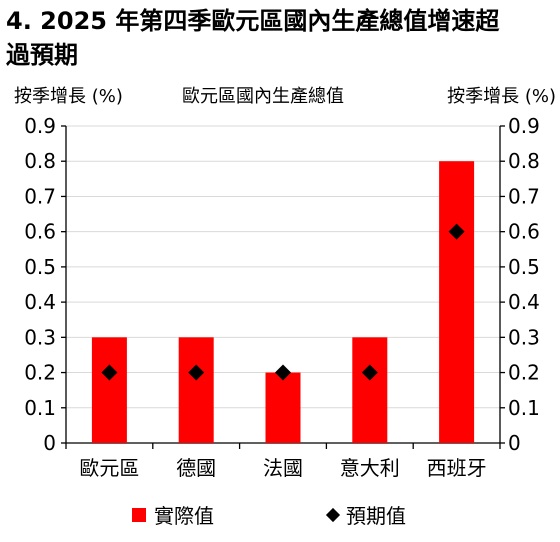 This screenshot has height=542, width=560. Describe the element at coordinates (40, 337) in the screenshot. I see `y-tick-label-left: 0.3` at that location.